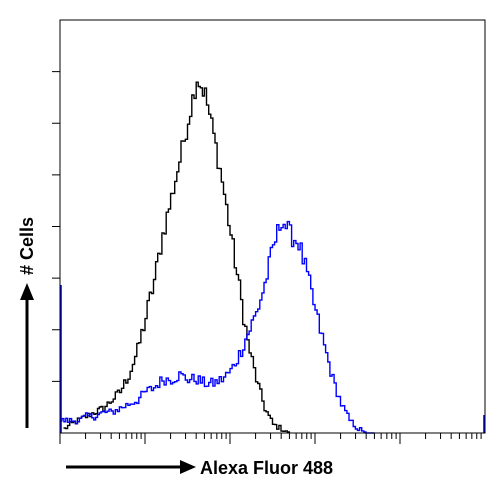 The image size is (495, 500). I want to click on y-ticks, so click(56, 226).